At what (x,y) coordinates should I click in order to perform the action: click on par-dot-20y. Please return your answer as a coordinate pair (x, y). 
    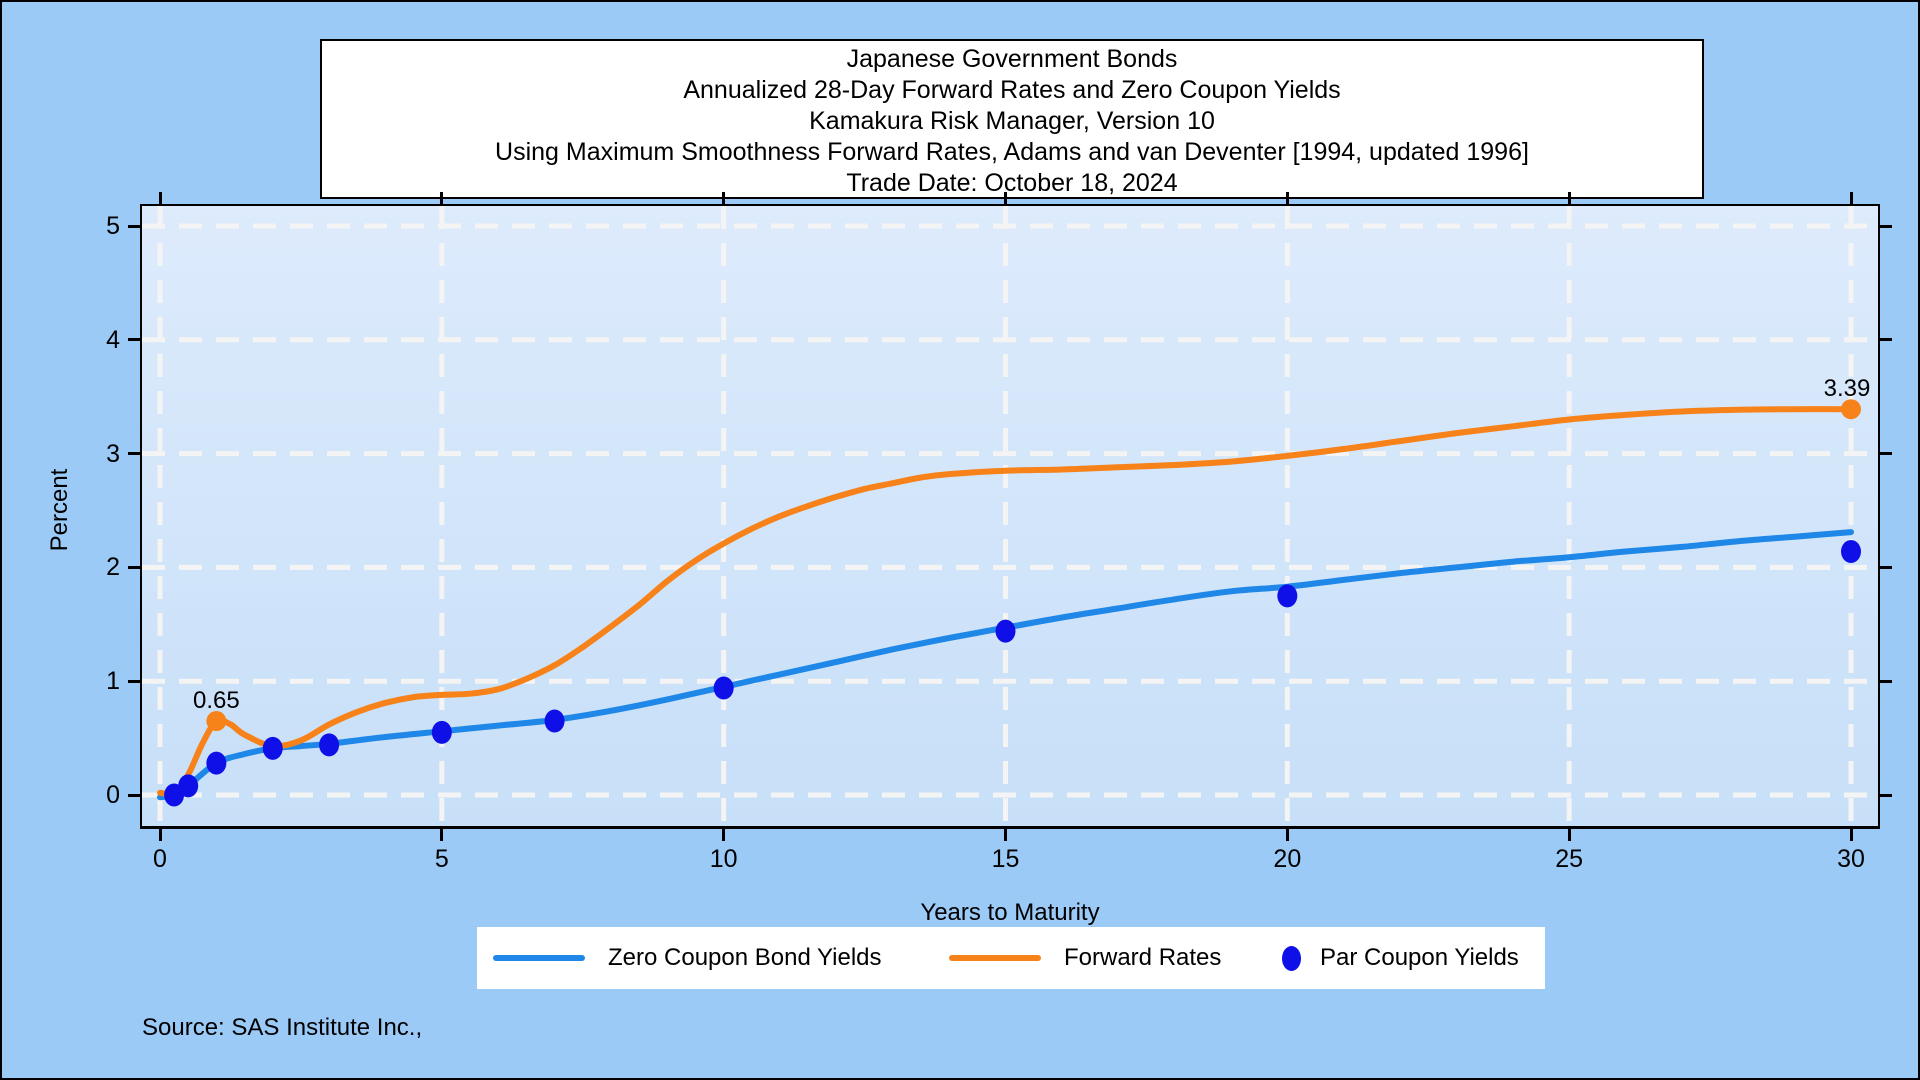
    Looking at the image, I should click on (1287, 596).